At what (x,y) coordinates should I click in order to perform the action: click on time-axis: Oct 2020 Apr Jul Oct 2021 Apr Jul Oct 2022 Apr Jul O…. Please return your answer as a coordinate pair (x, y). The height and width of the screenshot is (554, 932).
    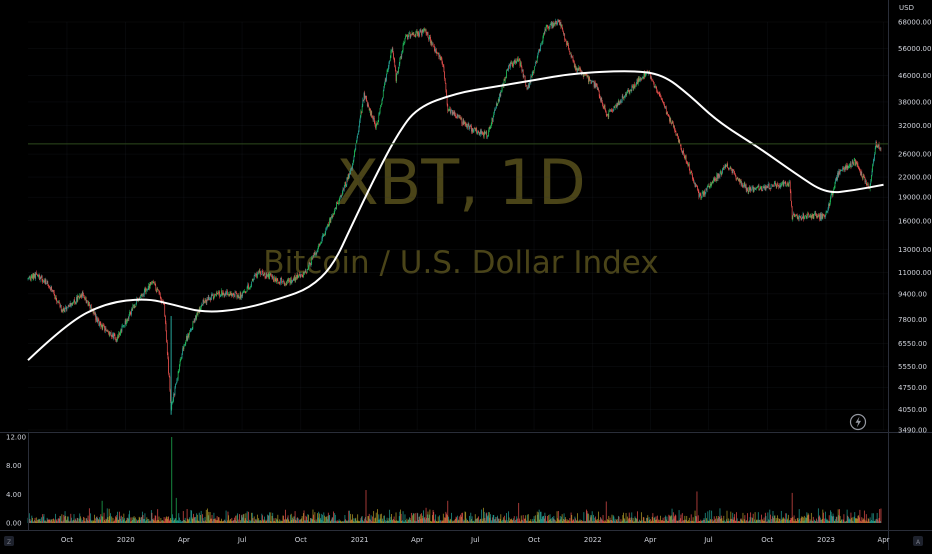
    Looking at the image, I should click on (475, 540).